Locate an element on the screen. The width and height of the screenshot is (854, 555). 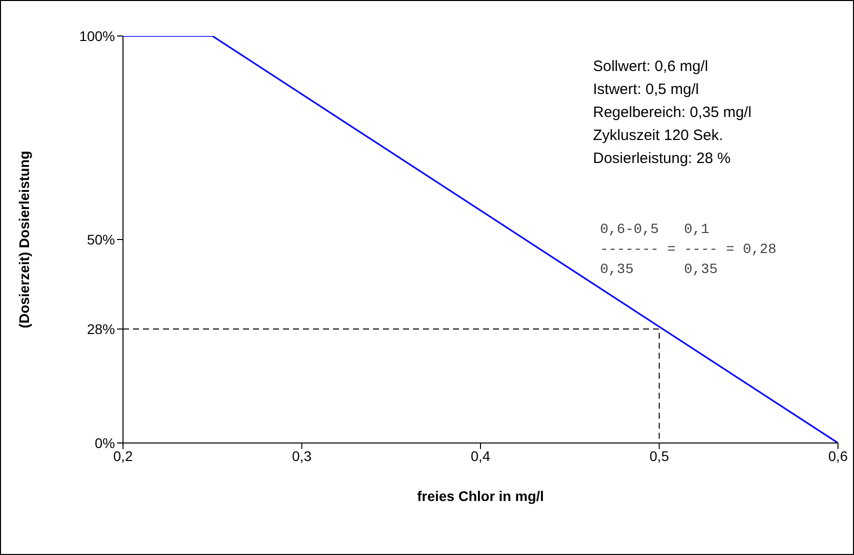
x-tick-label: 0,5 is located at coordinates (660, 456).